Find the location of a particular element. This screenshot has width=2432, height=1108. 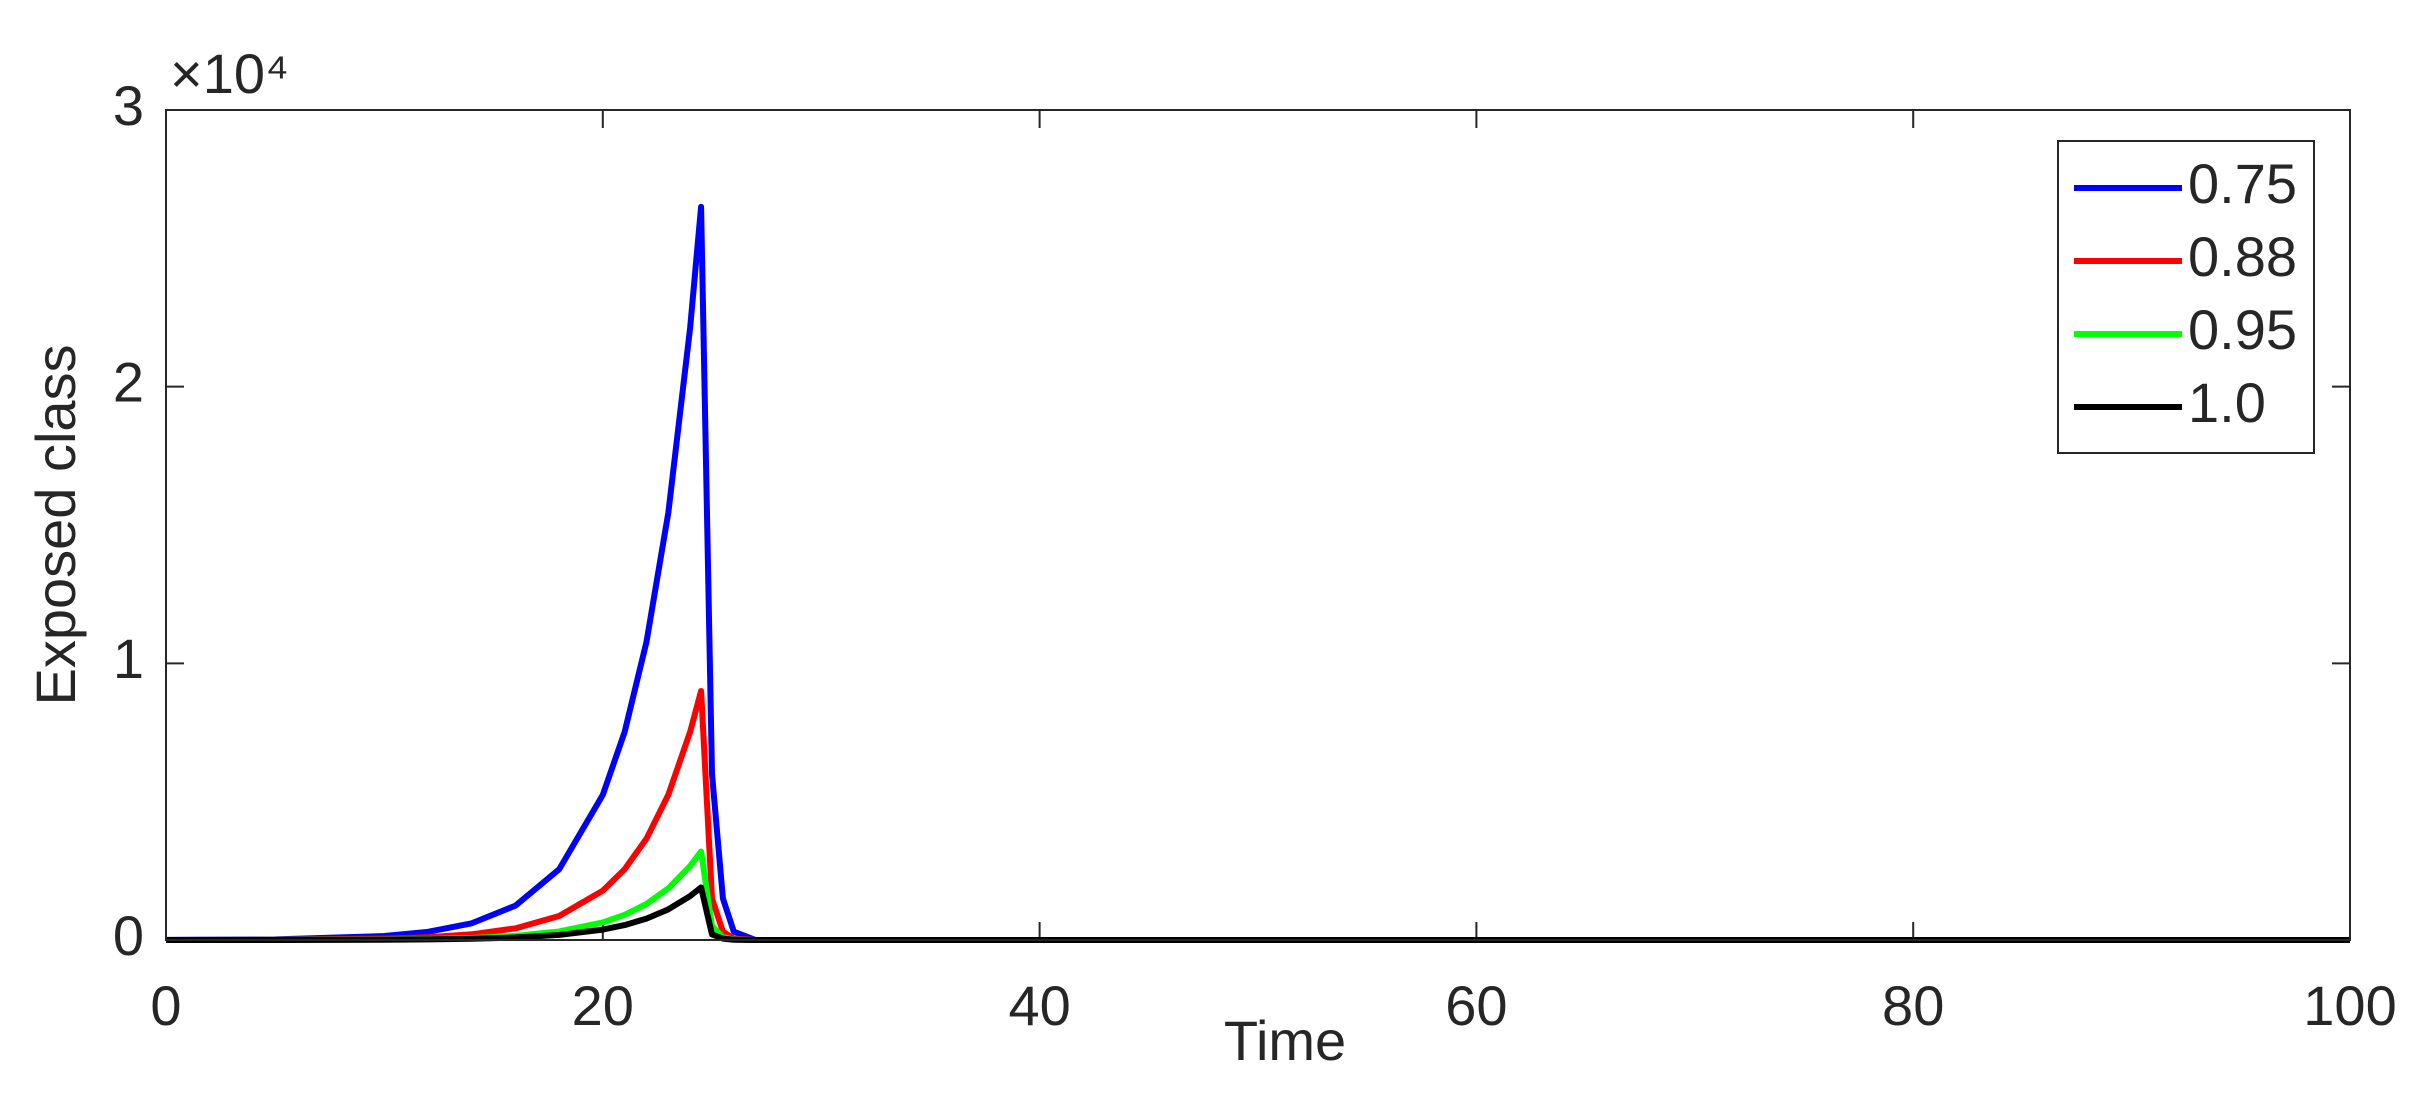

x-tick-label: 40 is located at coordinates (1039, 1005).